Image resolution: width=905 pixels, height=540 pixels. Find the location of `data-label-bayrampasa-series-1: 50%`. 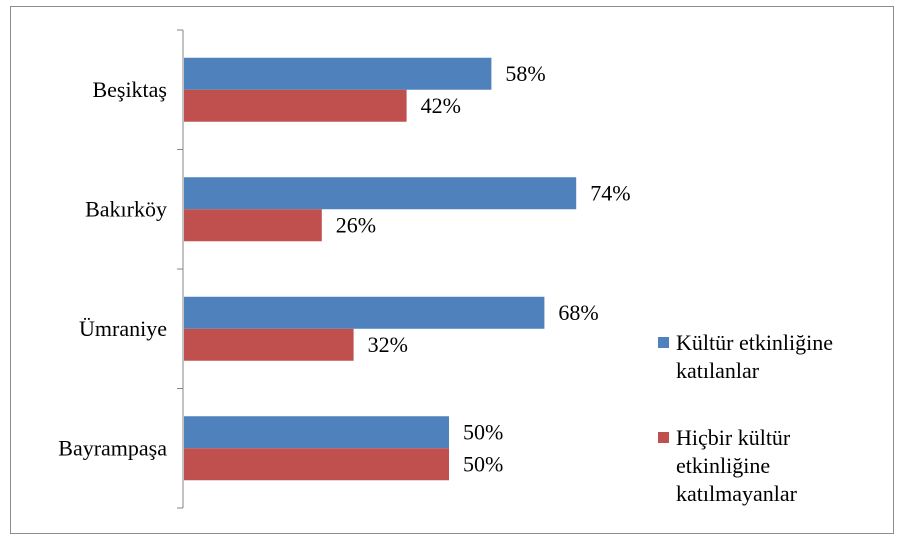

data-label-bayrampasa-series-1: 50% is located at coordinates (483, 431).